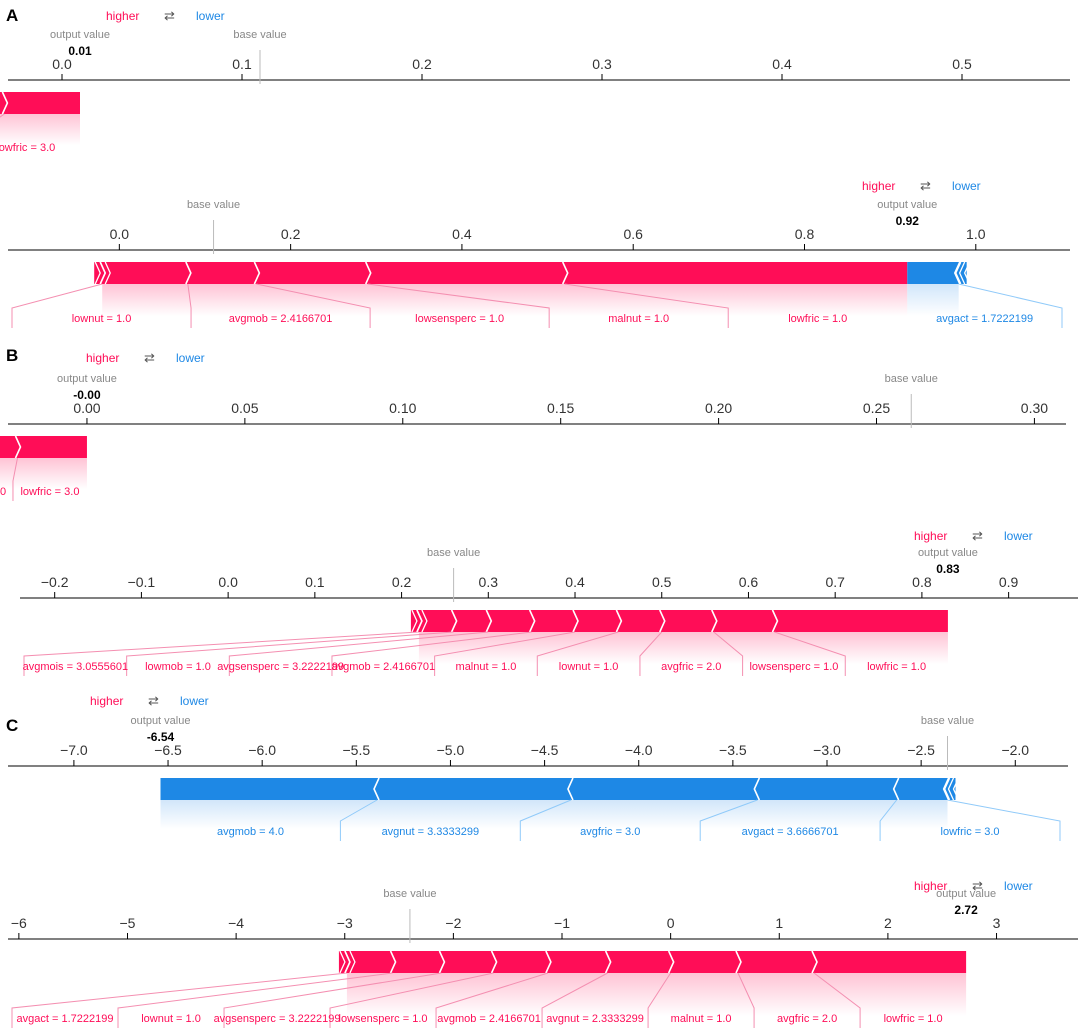  I want to click on feature-label: avgsensperc = 3.2222199, so click(277, 1019).